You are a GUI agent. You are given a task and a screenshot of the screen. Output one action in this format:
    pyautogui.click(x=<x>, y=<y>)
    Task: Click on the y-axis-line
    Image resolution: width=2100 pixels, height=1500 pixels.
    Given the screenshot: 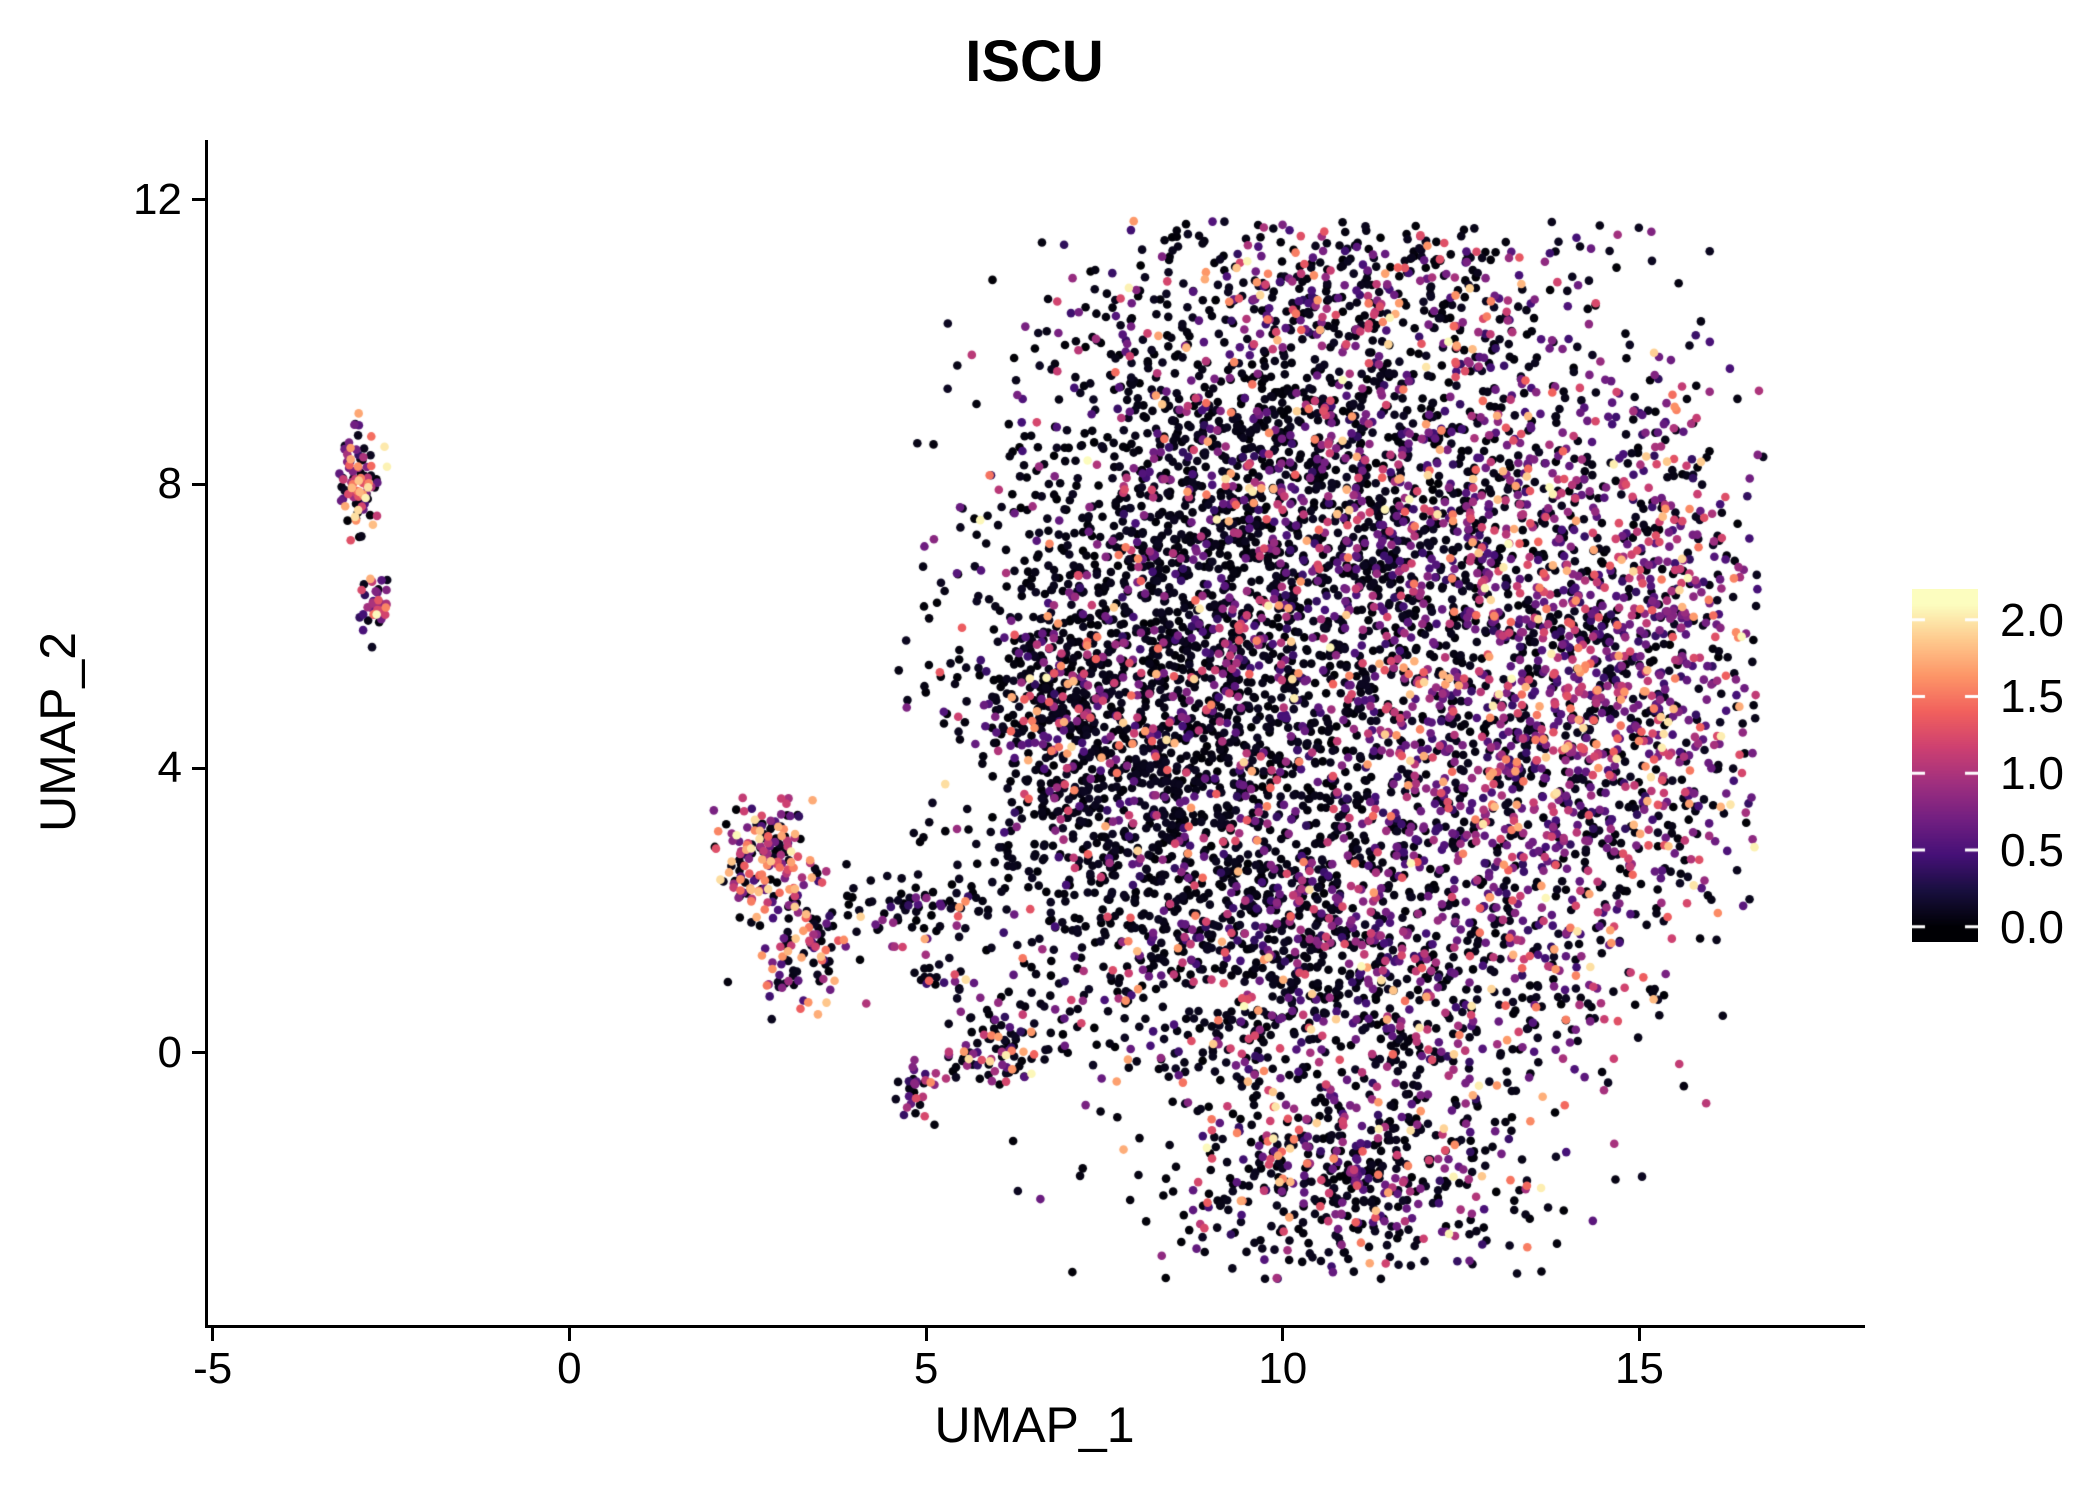 What is the action you would take?
    pyautogui.click(x=206, y=734)
    